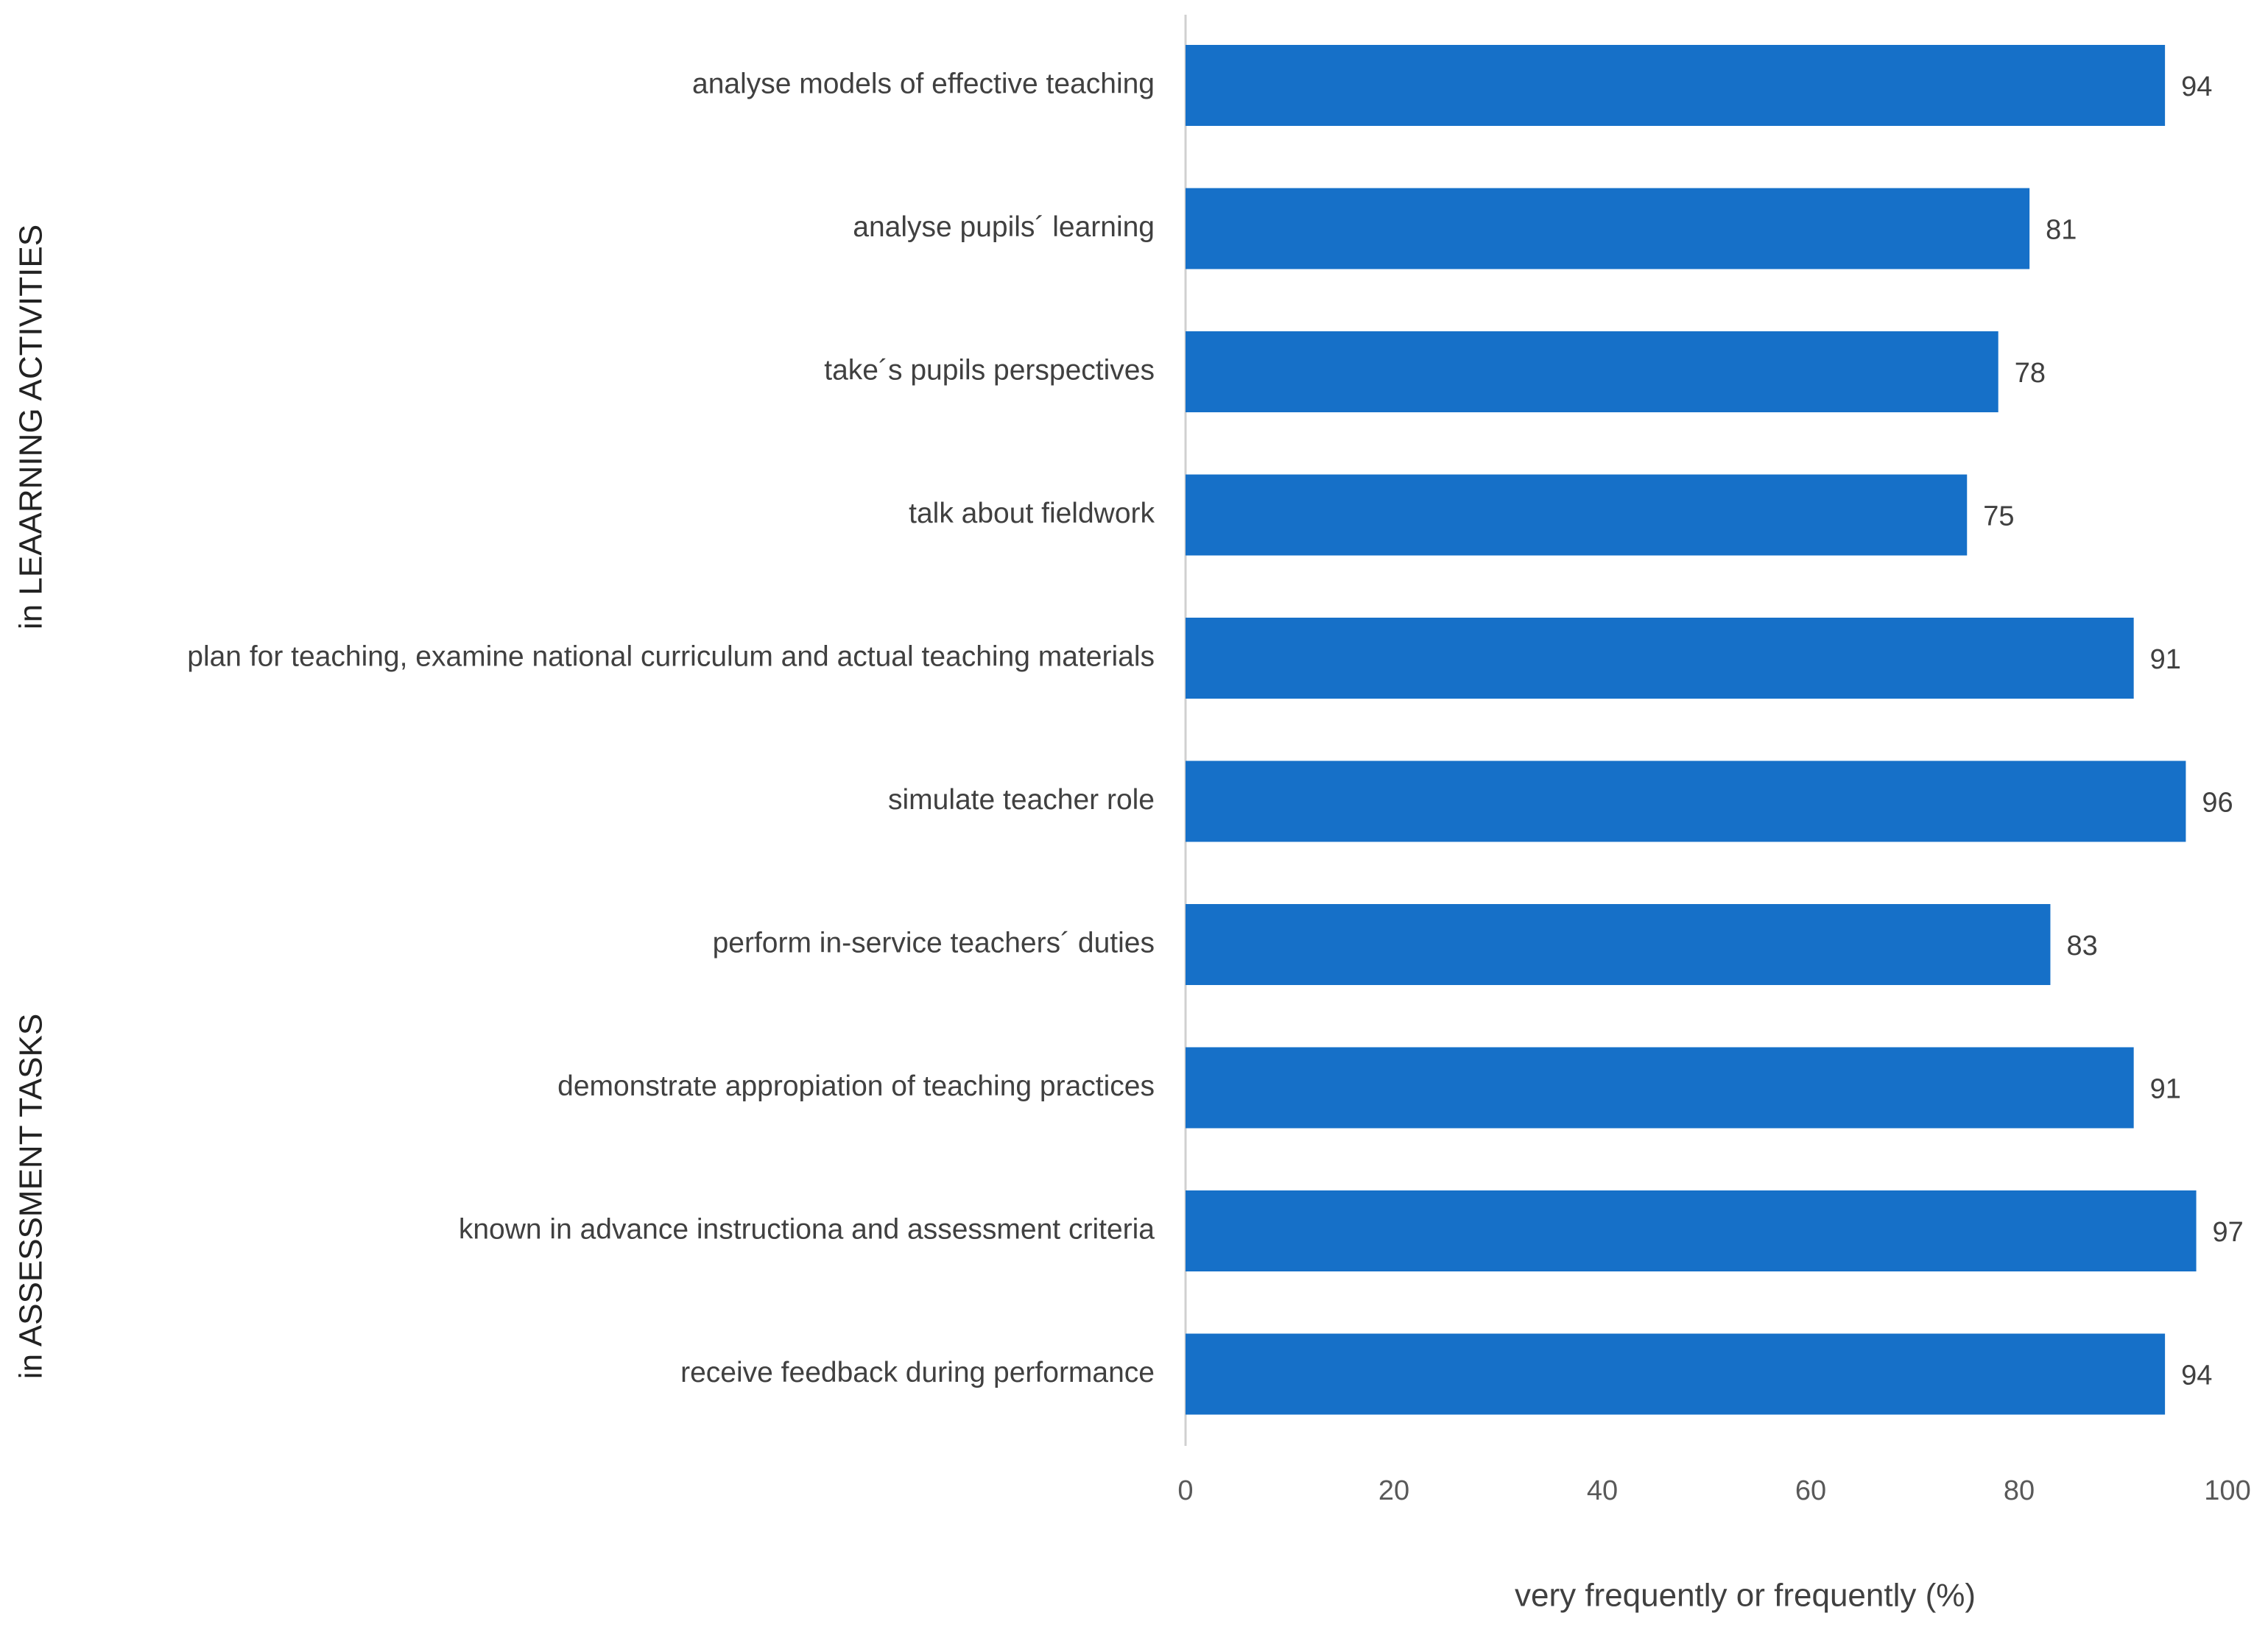 The height and width of the screenshot is (1627, 2268). Describe the element at coordinates (1032, 513) in the screenshot. I see `y-tick-label: talk about fieldwork` at that location.